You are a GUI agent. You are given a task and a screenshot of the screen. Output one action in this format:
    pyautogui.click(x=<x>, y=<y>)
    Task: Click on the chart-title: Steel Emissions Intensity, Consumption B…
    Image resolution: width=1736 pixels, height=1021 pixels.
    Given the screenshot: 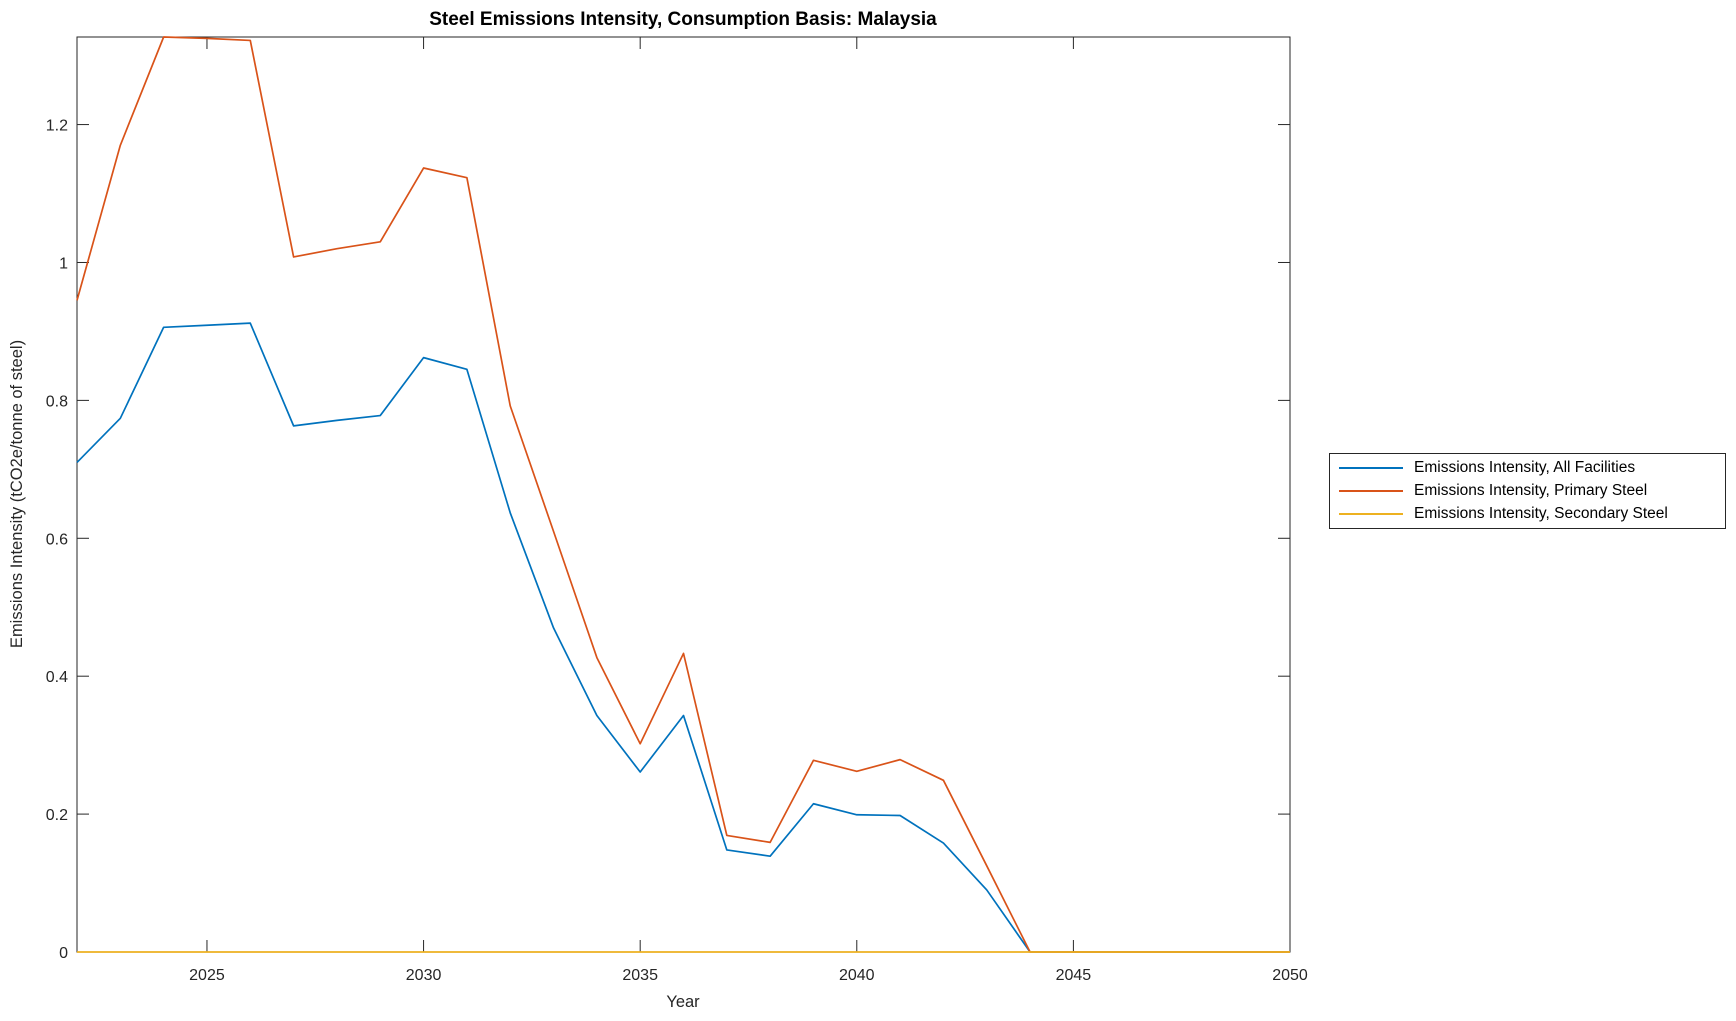 What is the action you would take?
    pyautogui.click(x=683, y=19)
    